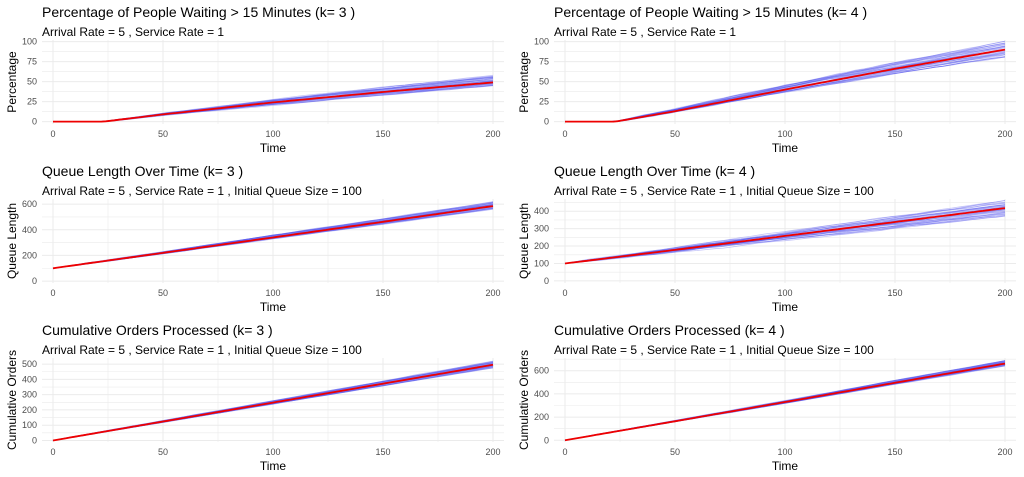 The image size is (1024, 477). I want to click on chart-title: Queue Length Over Time (k= 4 ), so click(655, 171).